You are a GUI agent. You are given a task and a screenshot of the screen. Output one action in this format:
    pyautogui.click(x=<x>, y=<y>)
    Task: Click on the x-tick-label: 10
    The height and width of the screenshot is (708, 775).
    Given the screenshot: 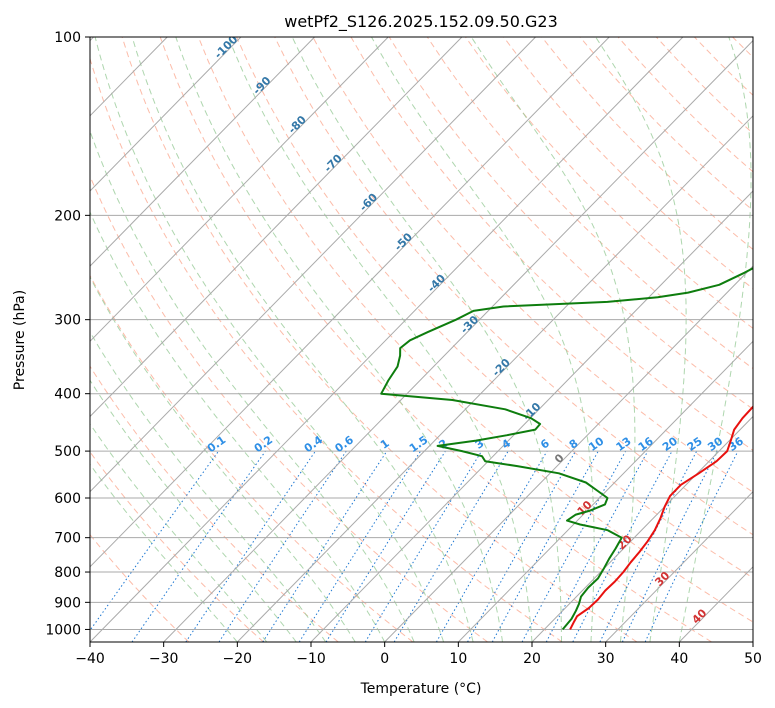 What is the action you would take?
    pyautogui.click(x=458, y=659)
    